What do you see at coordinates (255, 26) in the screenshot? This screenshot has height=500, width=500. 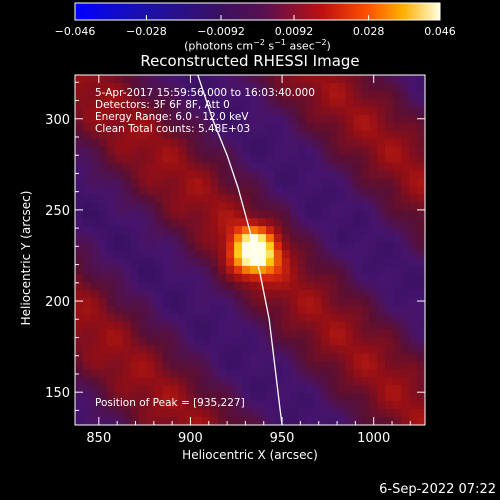 I see `colorbar-ticks: −0.046 −0.028 −0.0092 0.0092 0.028 0.046` at bounding box center [255, 26].